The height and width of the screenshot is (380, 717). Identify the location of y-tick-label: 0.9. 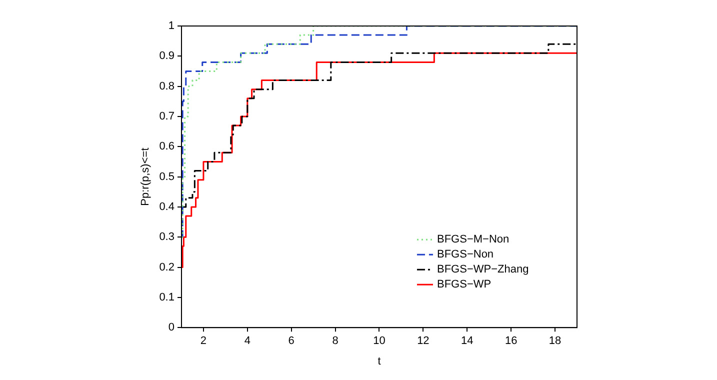
(166, 56).